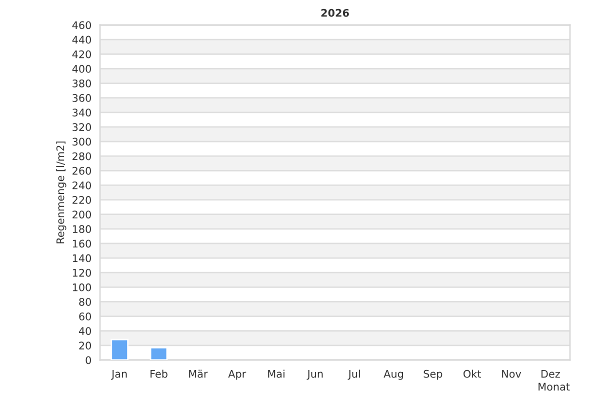  What do you see at coordinates (81, 127) in the screenshot?
I see `y-tick-label: 320` at bounding box center [81, 127].